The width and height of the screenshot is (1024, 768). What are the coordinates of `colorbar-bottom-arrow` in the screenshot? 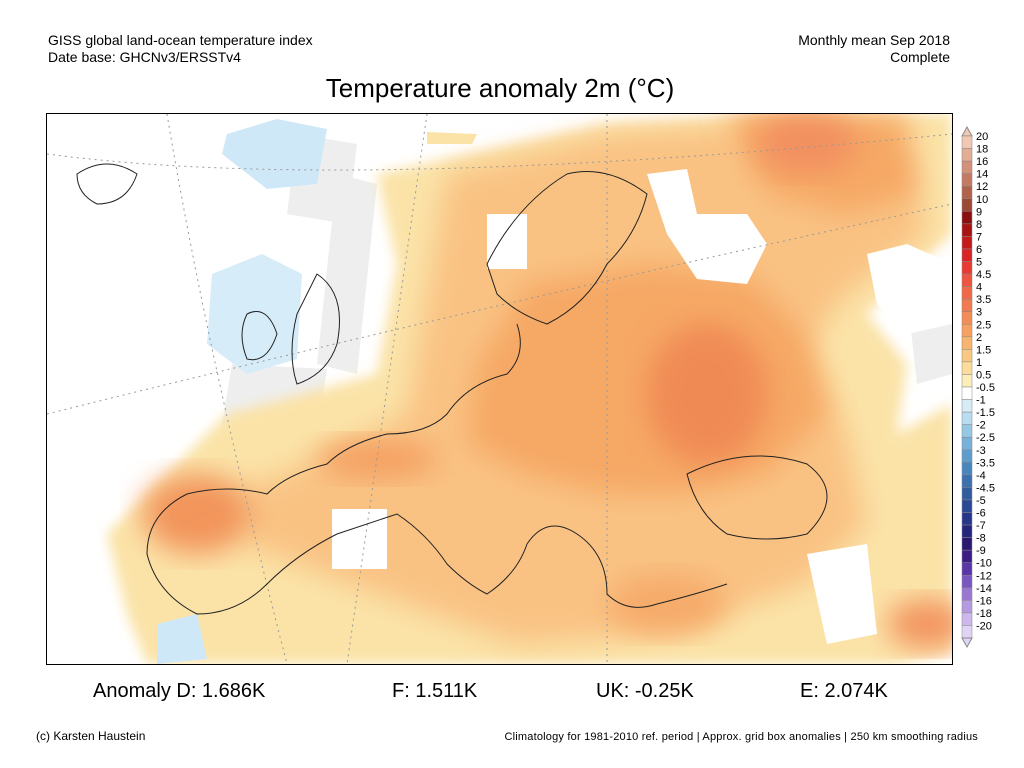 It's located at (967, 643).